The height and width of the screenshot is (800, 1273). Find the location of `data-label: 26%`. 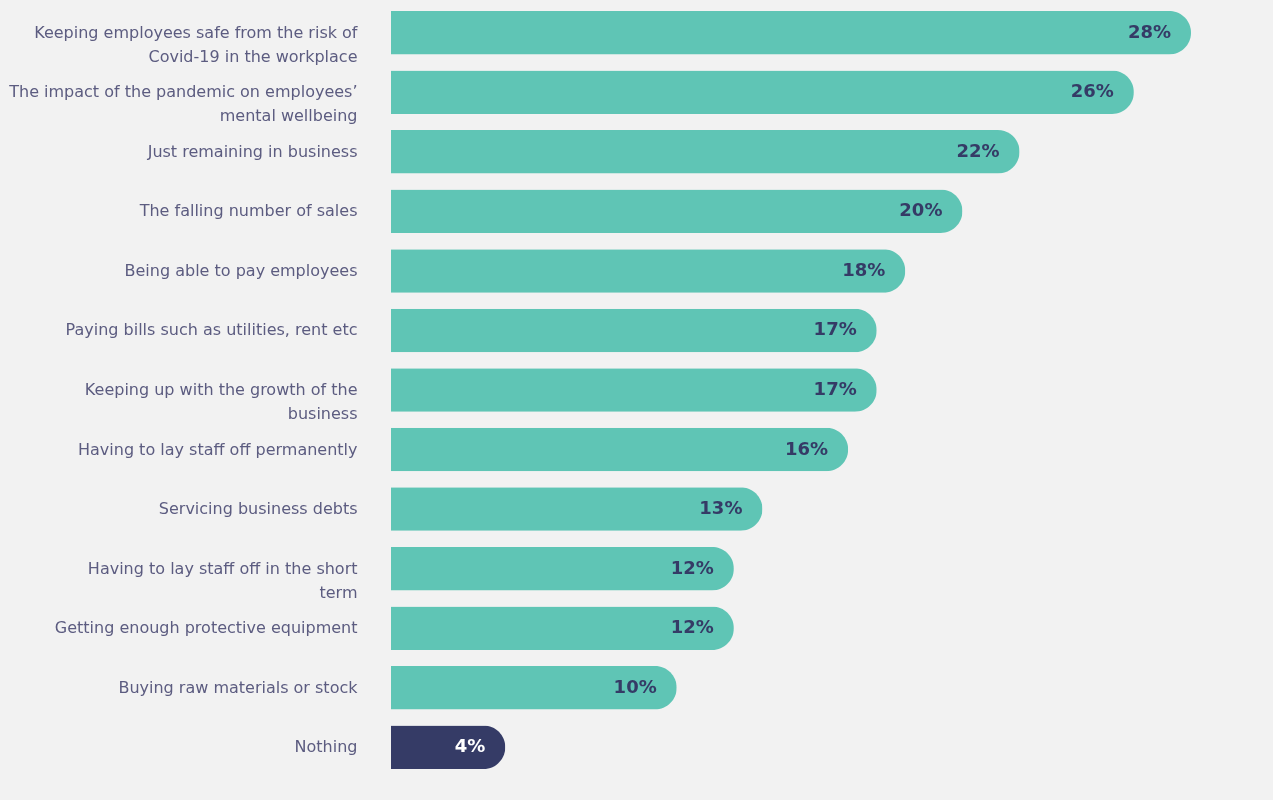

data-label: 26% is located at coordinates (1092, 91).